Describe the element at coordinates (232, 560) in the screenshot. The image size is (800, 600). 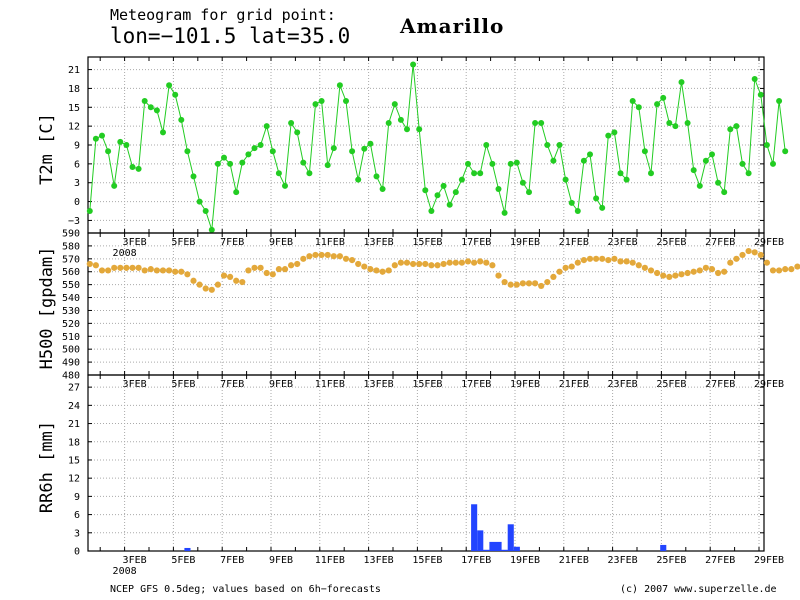
I see `x-tick-label: 7FEB` at that location.